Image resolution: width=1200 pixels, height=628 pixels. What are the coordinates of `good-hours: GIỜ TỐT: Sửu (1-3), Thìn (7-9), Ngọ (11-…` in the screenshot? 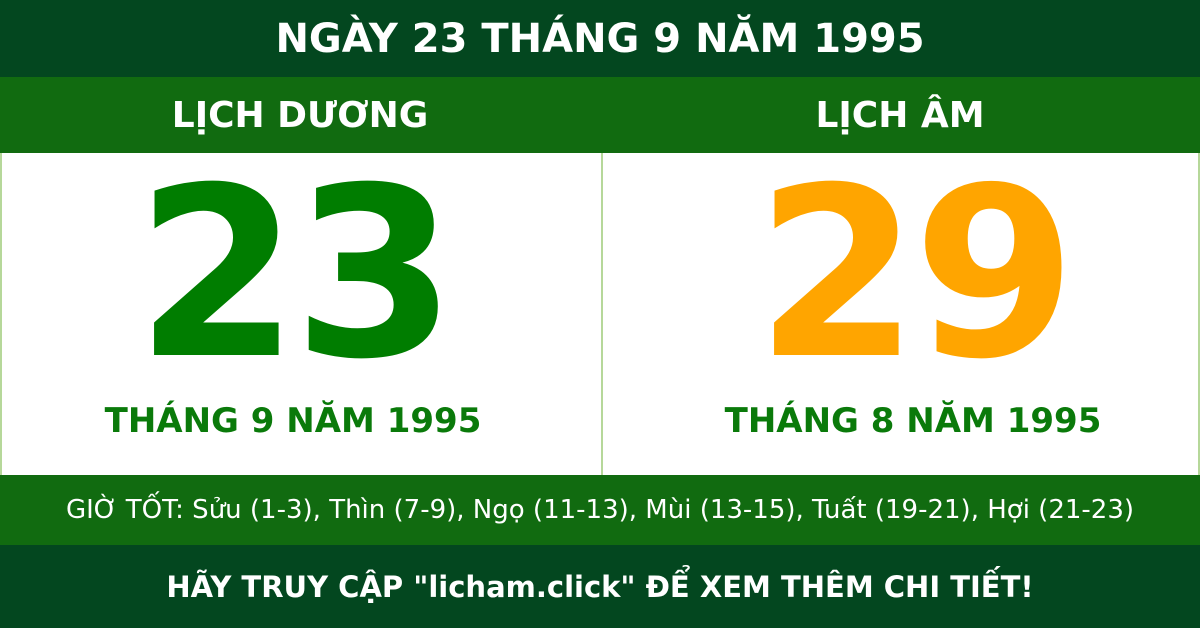 It's located at (600, 510).